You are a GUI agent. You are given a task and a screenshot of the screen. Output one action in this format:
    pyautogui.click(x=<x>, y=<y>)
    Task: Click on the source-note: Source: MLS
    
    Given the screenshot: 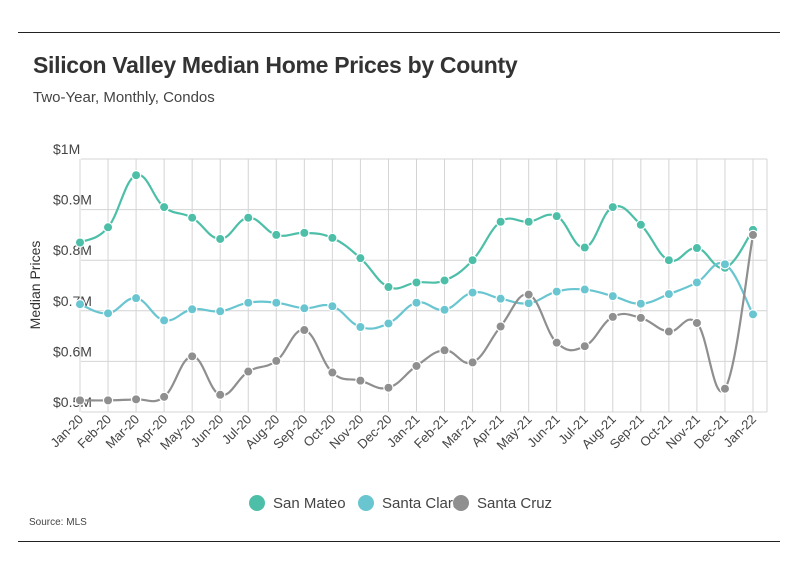 What is the action you would take?
    pyautogui.click(x=58, y=522)
    